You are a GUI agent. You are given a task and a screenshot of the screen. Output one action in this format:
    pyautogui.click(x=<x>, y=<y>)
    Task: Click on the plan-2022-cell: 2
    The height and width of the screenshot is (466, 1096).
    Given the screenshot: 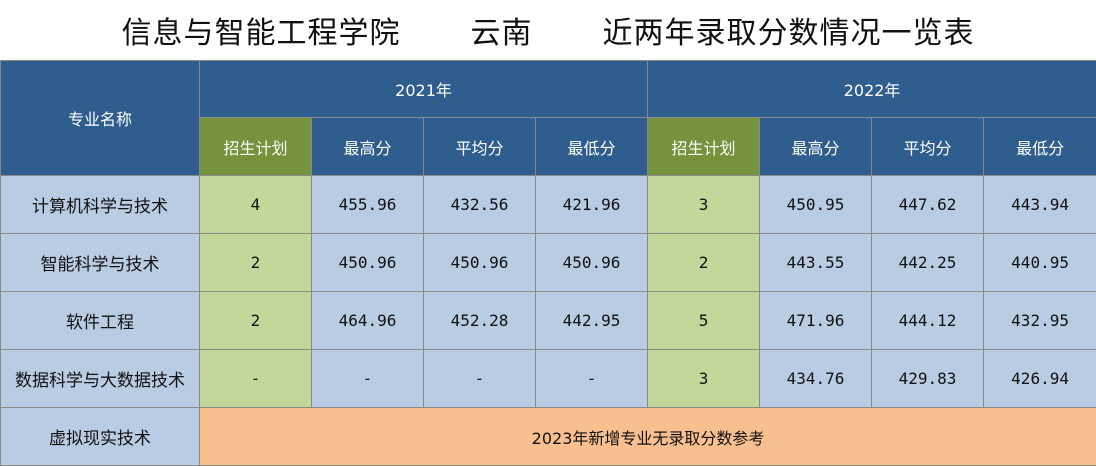 What is the action you would take?
    pyautogui.click(x=704, y=262)
    